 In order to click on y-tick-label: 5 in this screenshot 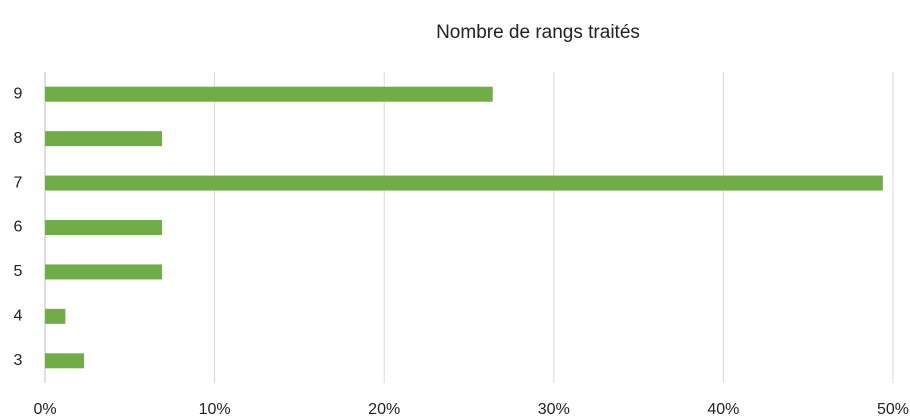, I will do `click(18, 271)`.